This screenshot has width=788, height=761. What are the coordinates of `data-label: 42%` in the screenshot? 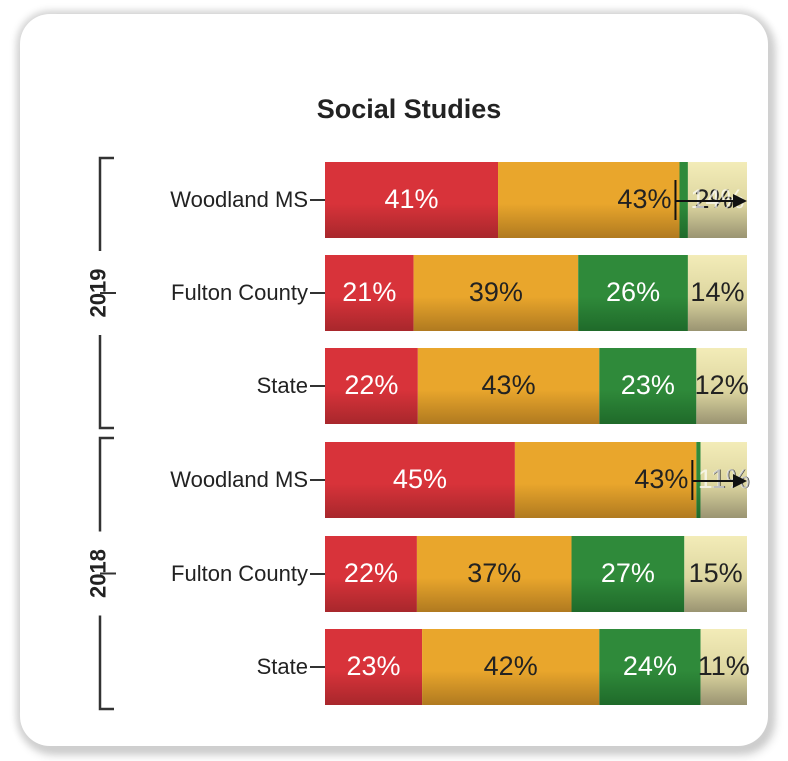 It's located at (511, 666).